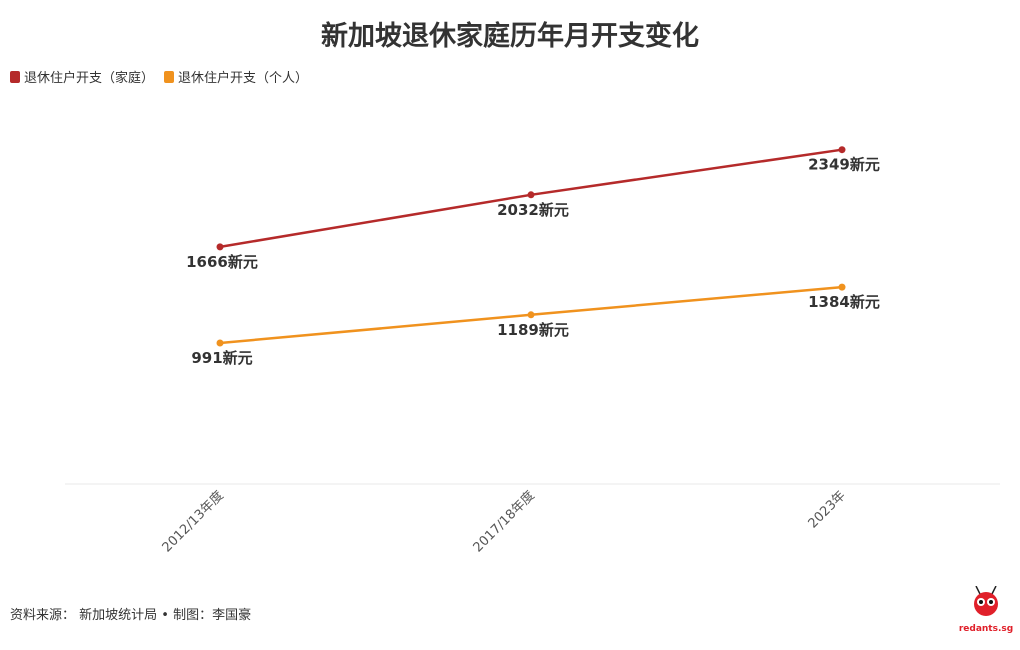  Describe the element at coordinates (827, 509) in the screenshot. I see `x-tick-label: 2023年` at that location.